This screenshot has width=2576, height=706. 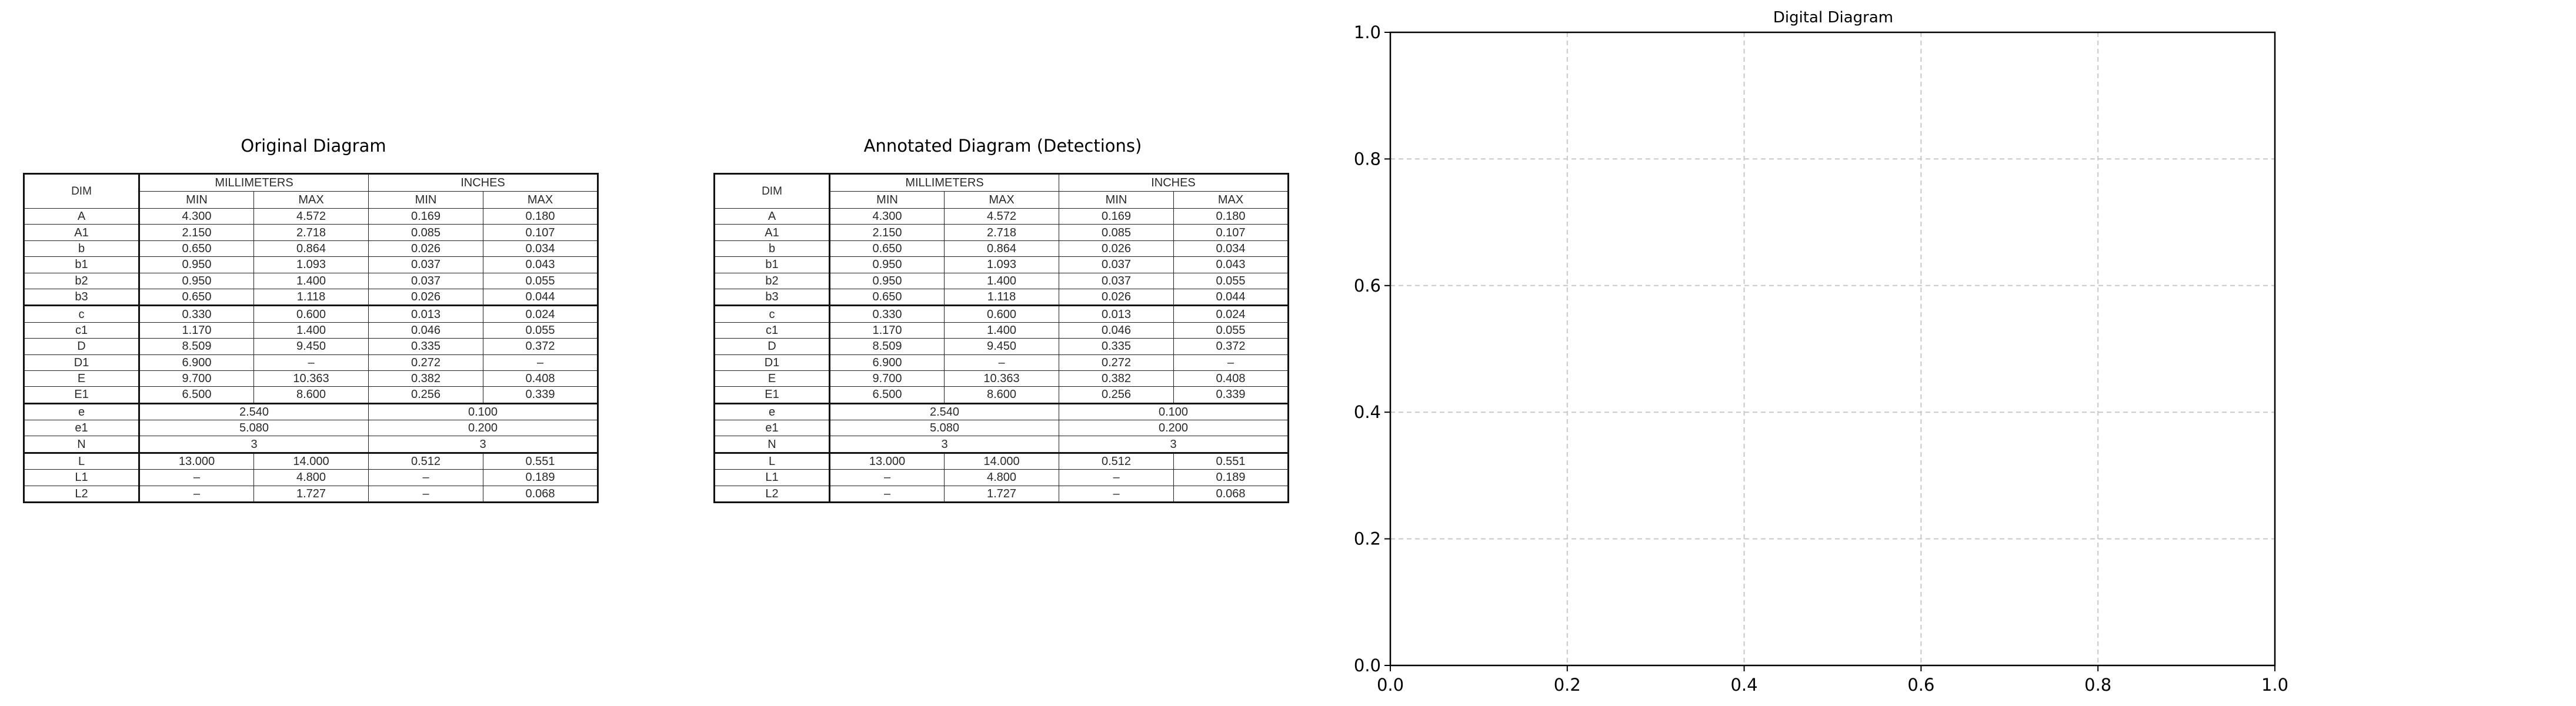 What do you see at coordinates (1390, 685) in the screenshot?
I see `x-tick-label: 0.0` at bounding box center [1390, 685].